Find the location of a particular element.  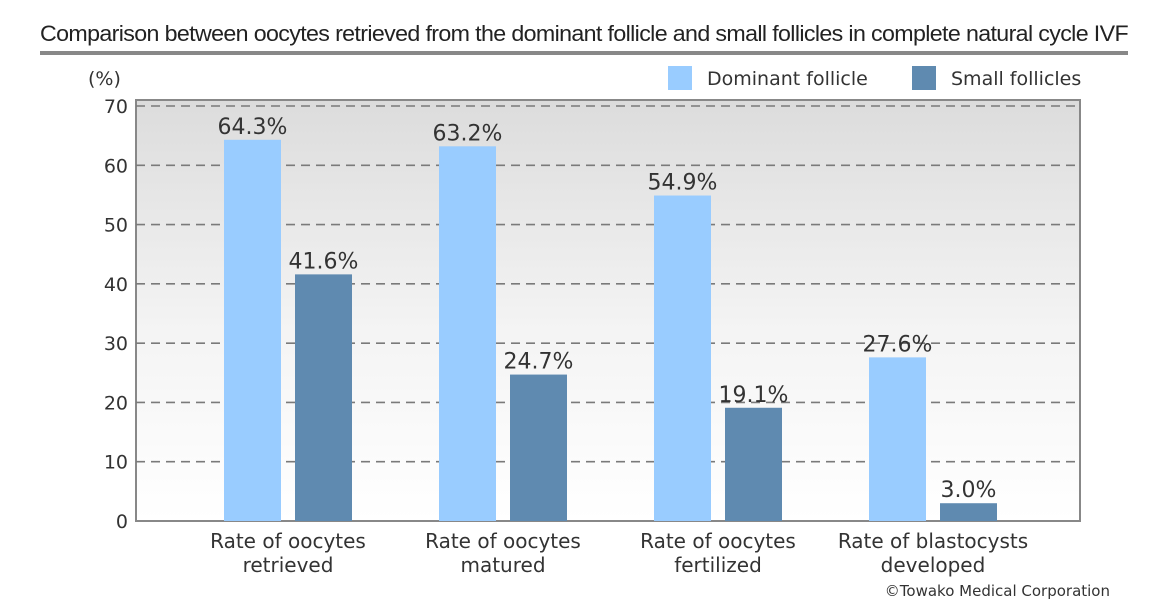

value-label: 24.7% is located at coordinates (539, 362).